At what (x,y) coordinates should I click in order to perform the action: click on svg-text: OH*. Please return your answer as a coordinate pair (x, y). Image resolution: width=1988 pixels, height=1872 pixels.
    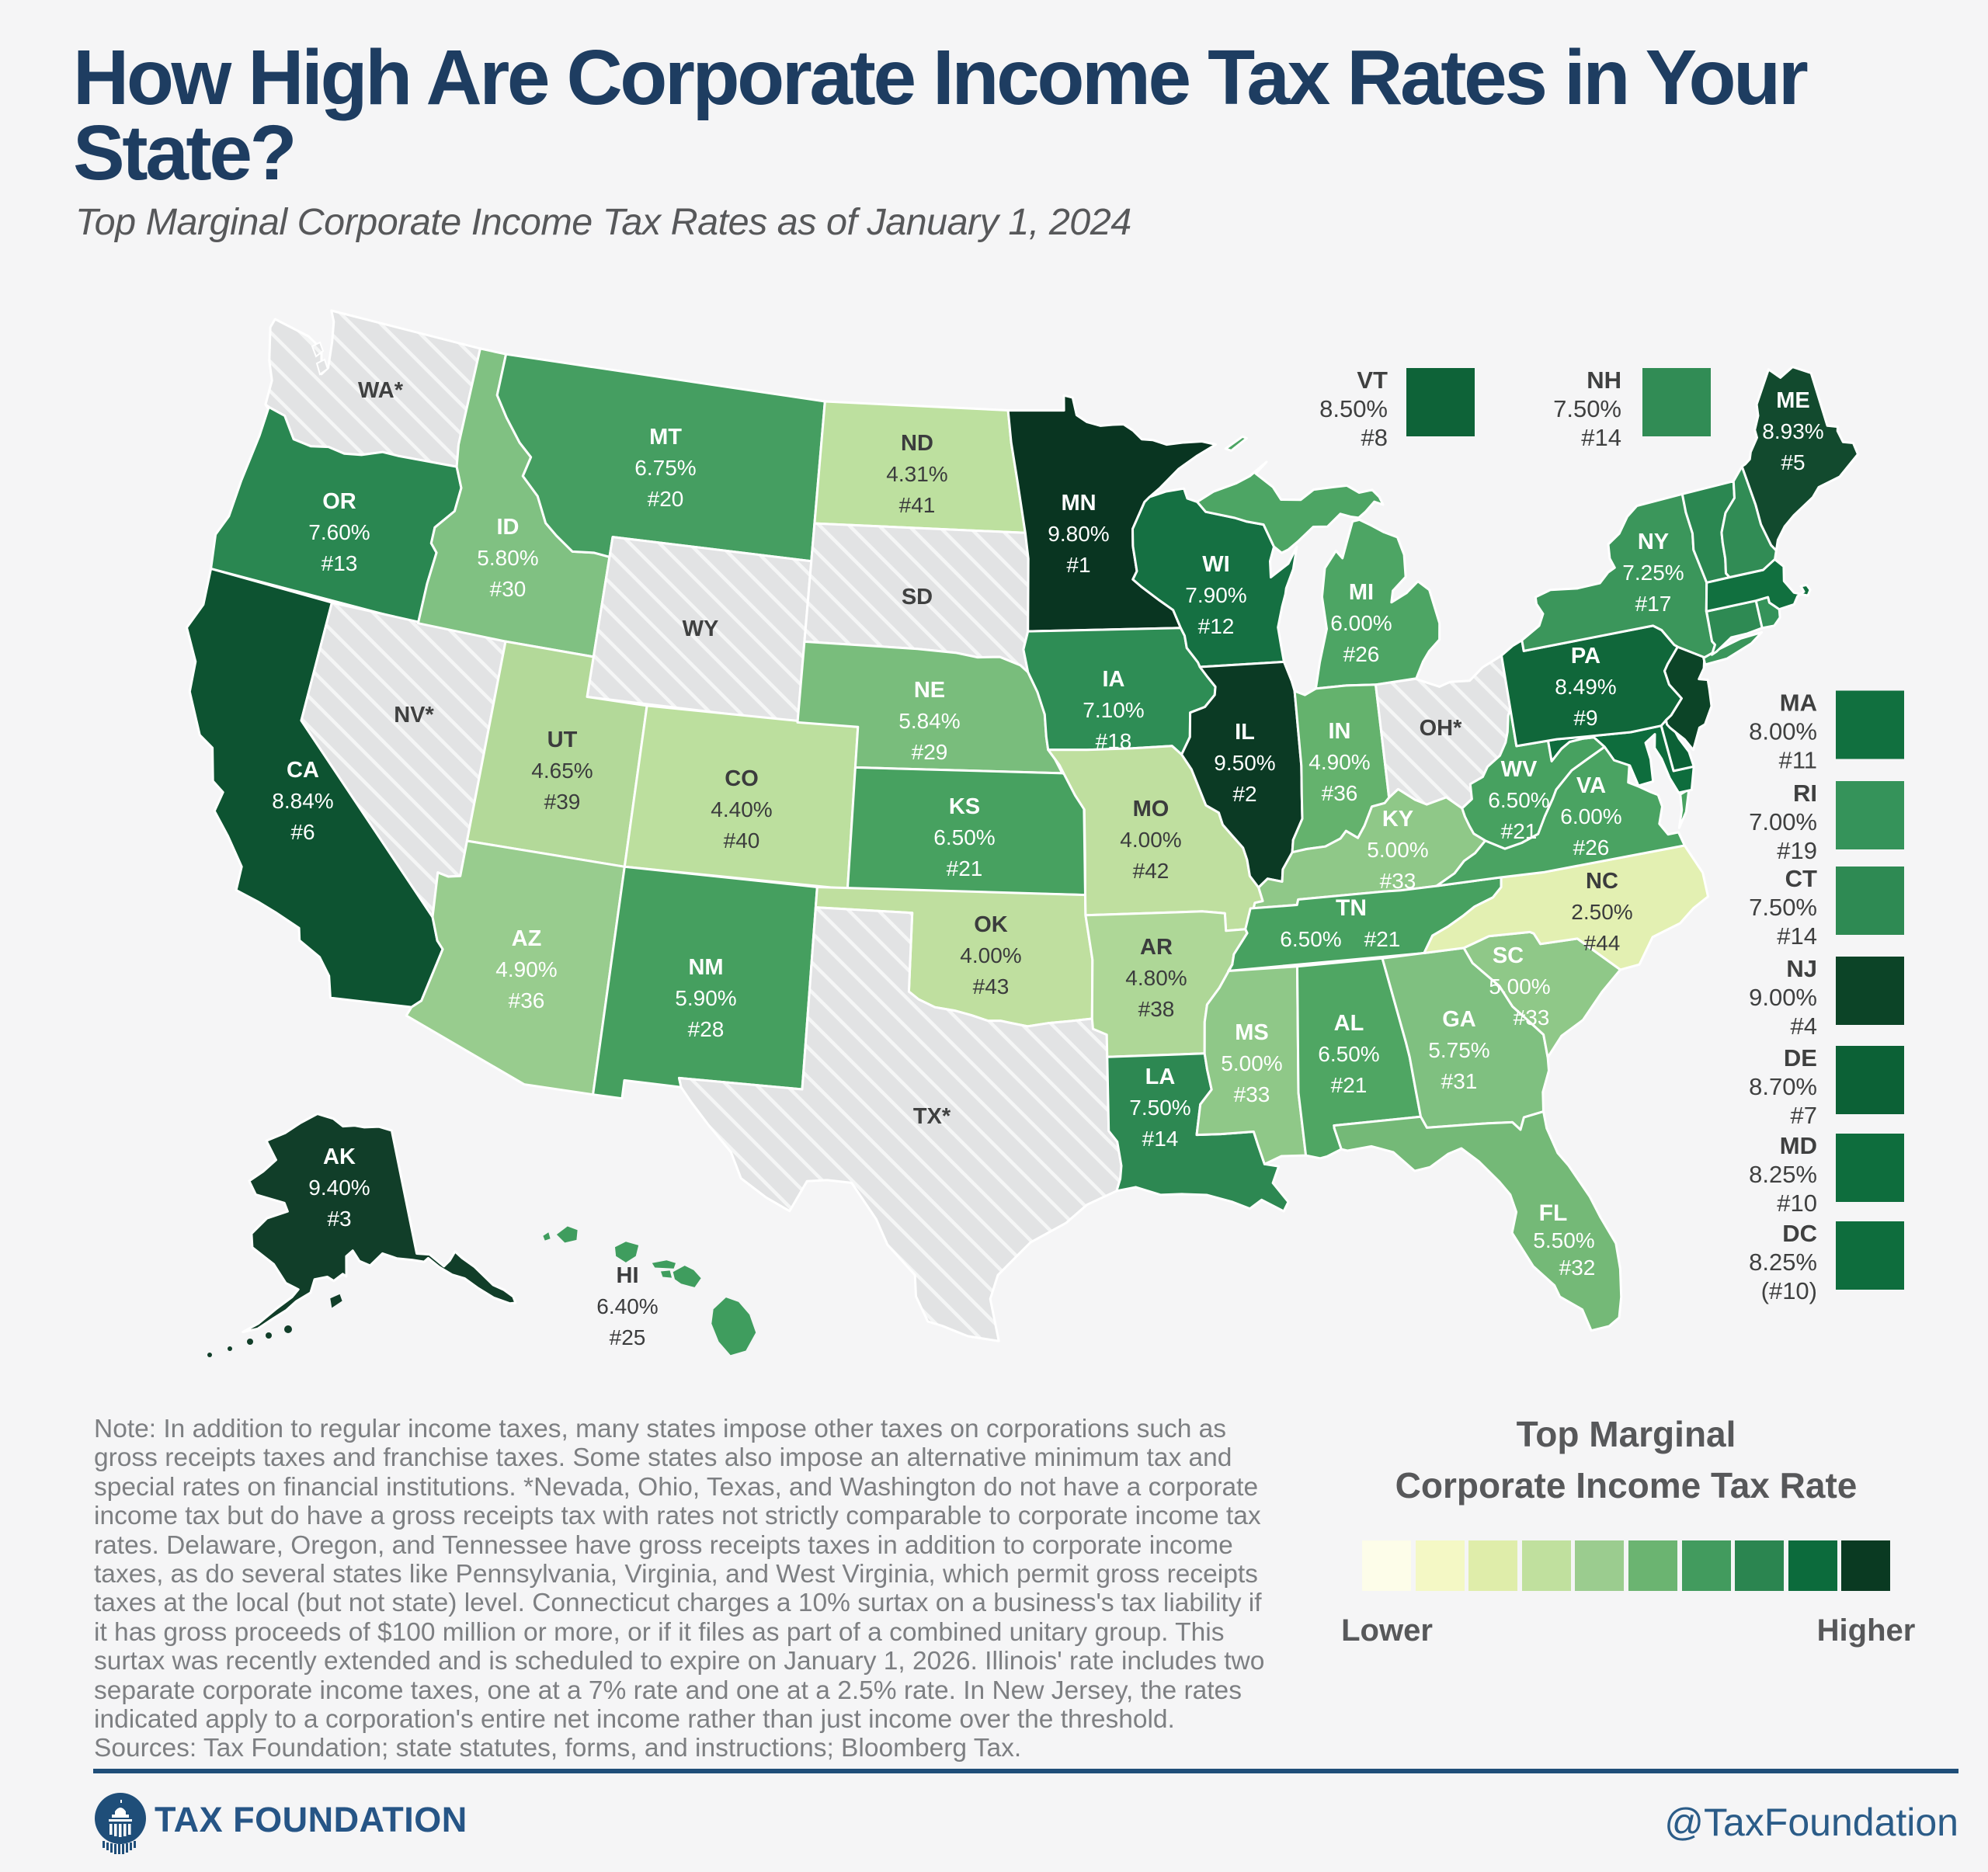
    Looking at the image, I should click on (1442, 728).